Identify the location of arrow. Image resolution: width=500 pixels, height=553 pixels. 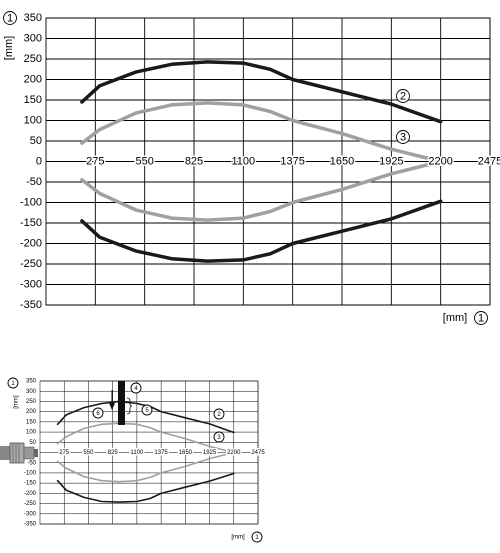
(112, 400).